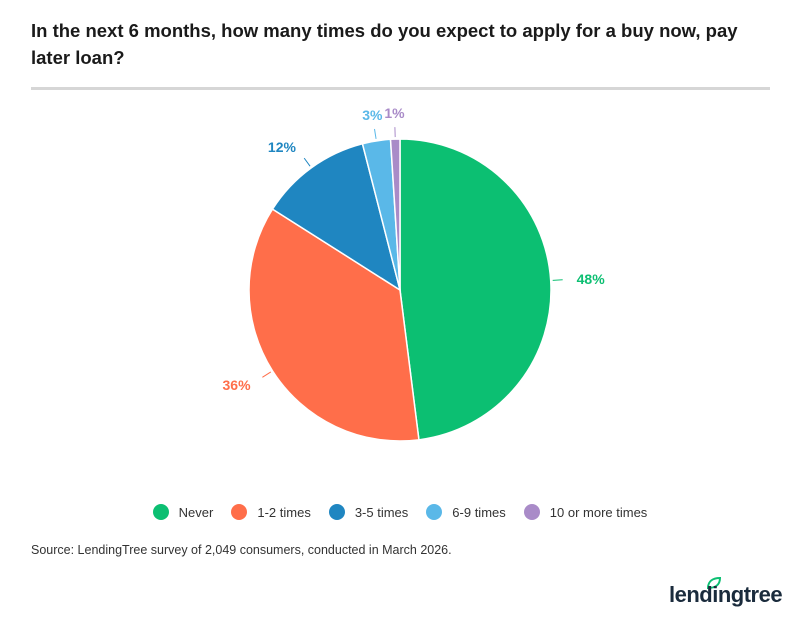  What do you see at coordinates (726, 594) in the screenshot?
I see `lendingtree-logo: lendingtree` at bounding box center [726, 594].